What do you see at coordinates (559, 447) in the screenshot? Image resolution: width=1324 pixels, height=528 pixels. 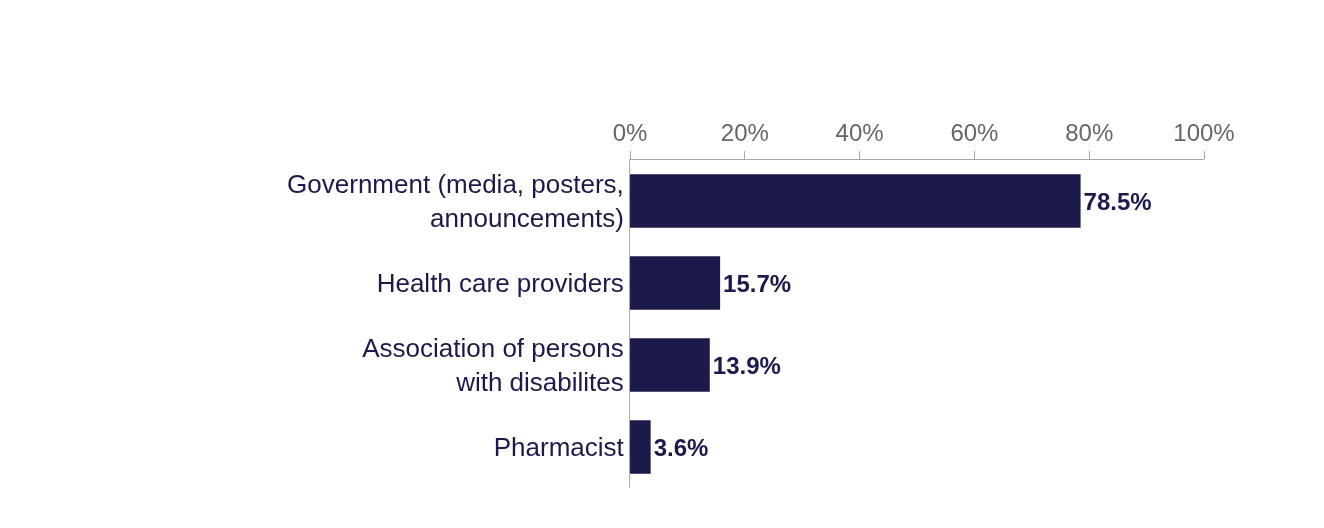 I see `y-tick-label: Pharmacist` at bounding box center [559, 447].